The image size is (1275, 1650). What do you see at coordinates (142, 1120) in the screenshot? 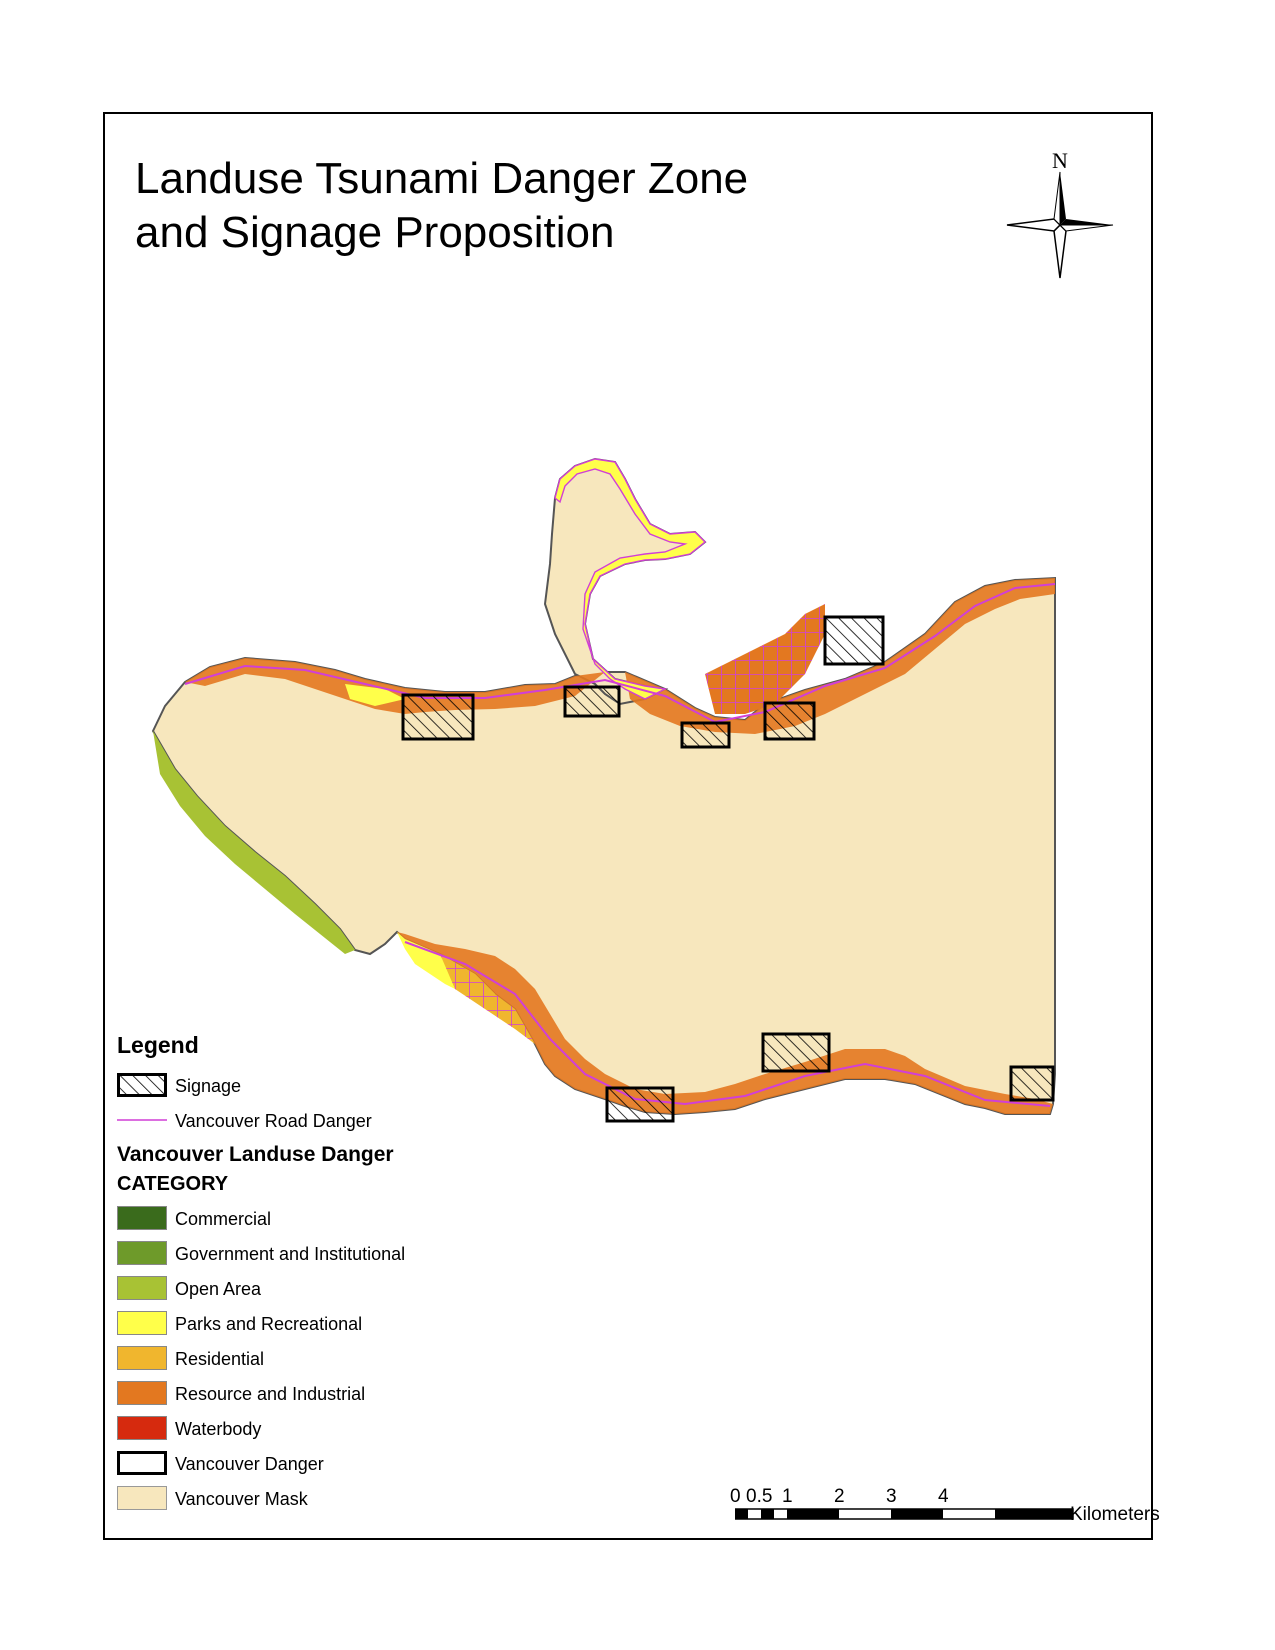
I see `road-line-swatch` at bounding box center [142, 1120].